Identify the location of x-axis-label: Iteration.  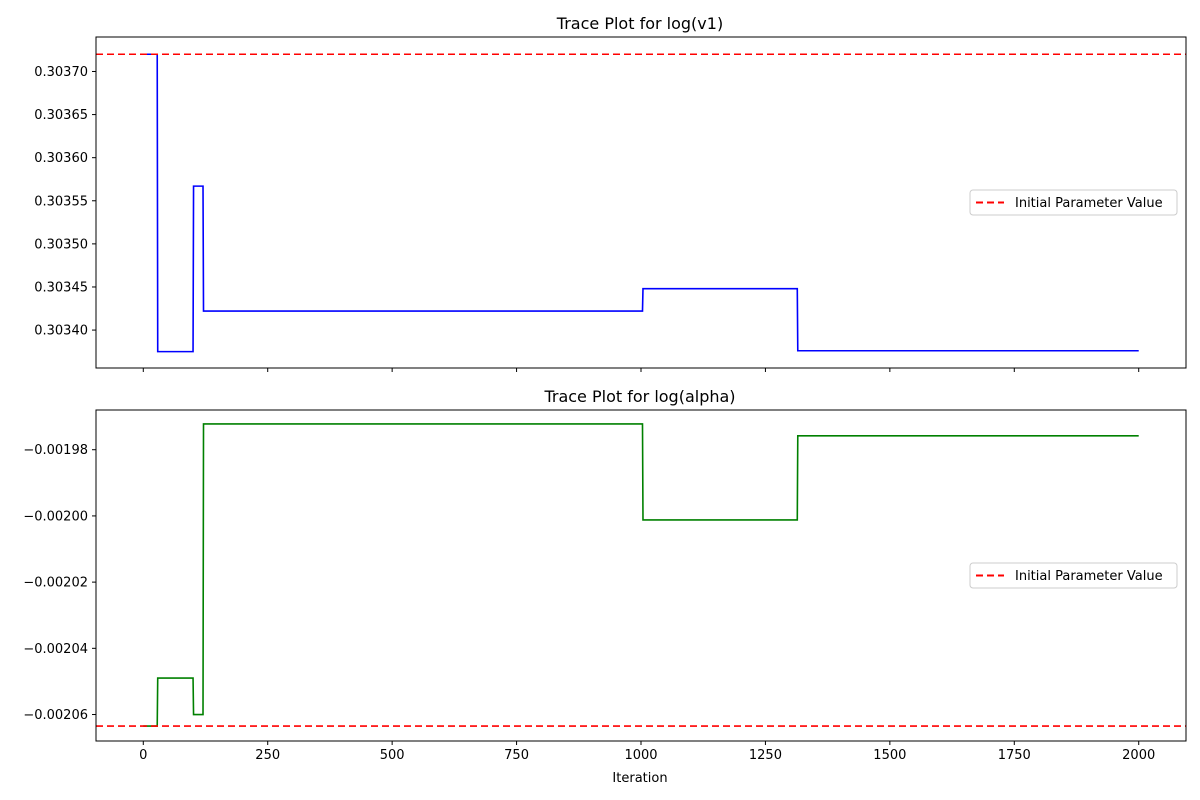
(639, 778).